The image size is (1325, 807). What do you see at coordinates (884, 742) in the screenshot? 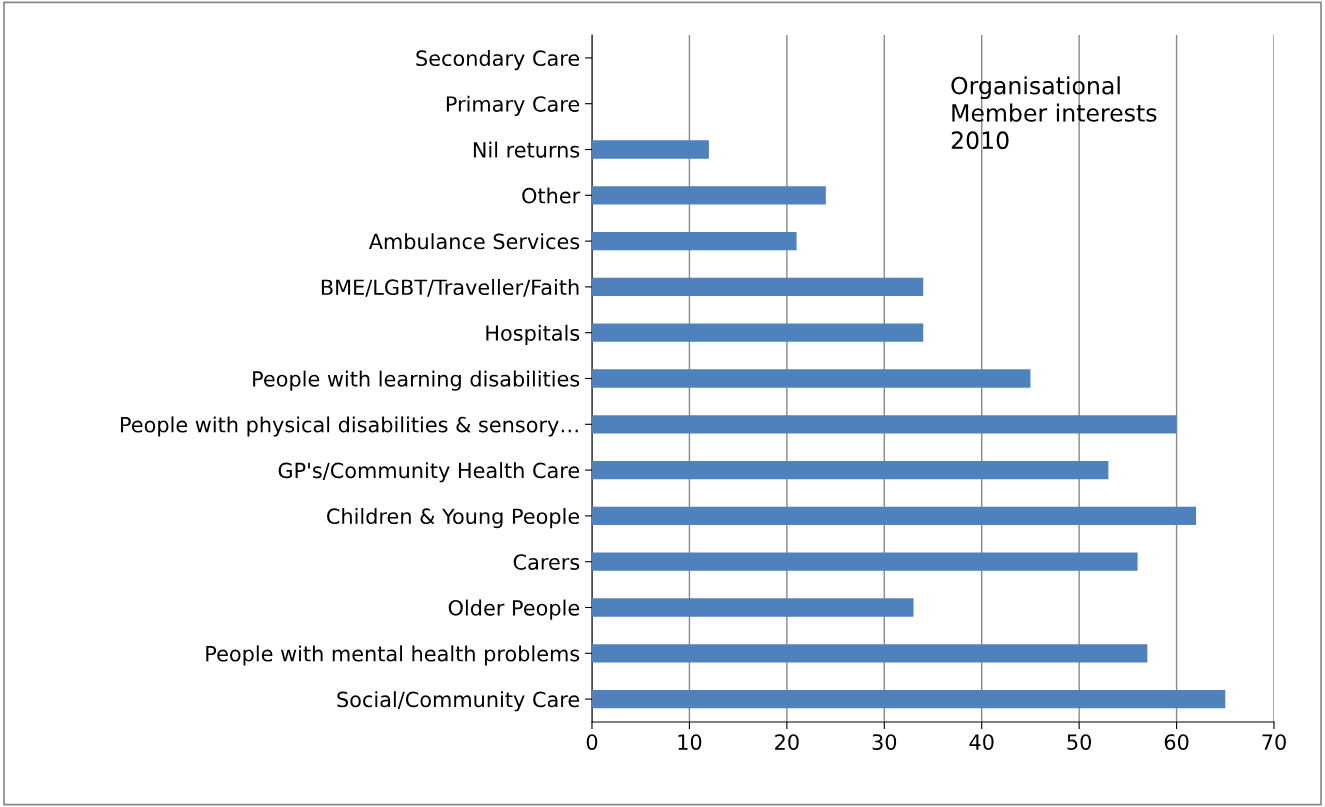
I see `x-tick-label: 30` at bounding box center [884, 742].